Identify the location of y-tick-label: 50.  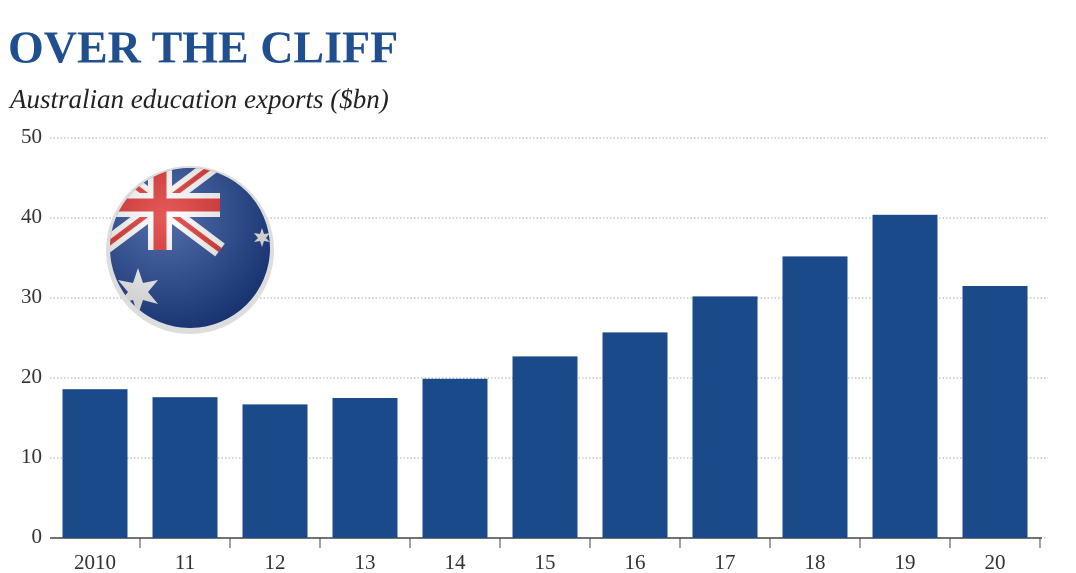
(31, 136).